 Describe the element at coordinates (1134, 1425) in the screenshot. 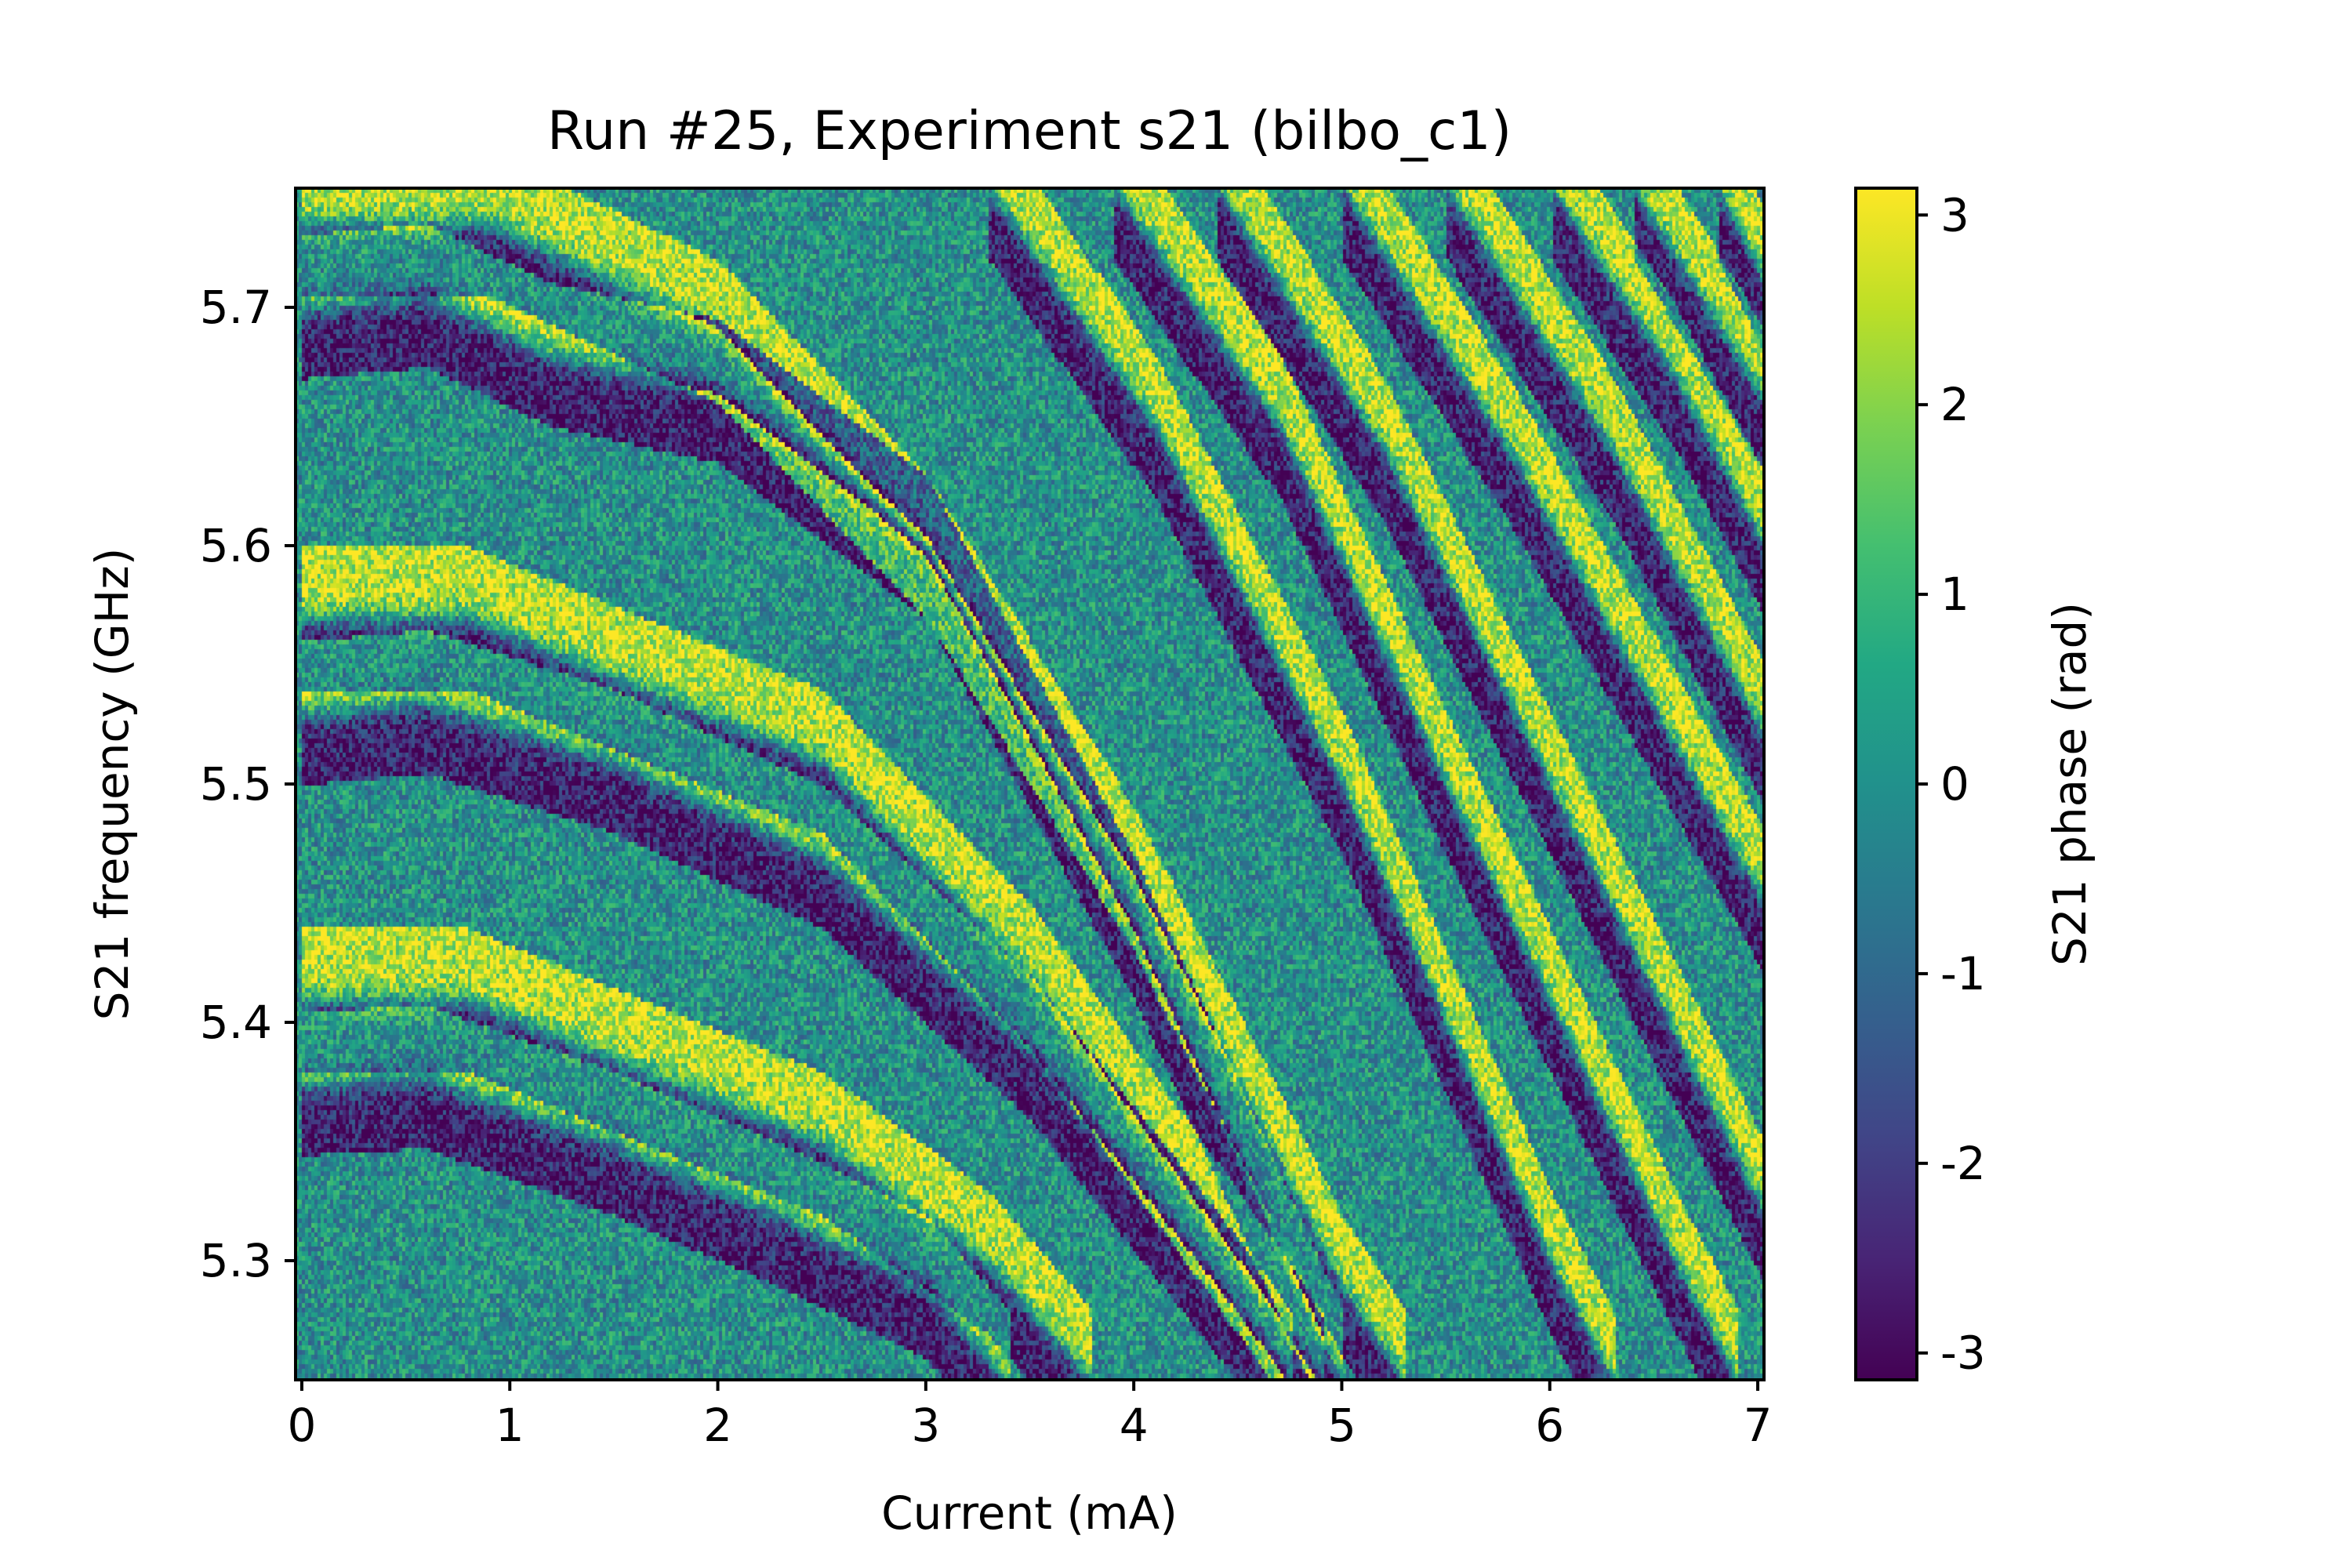

I see `x-tick-label: 4` at that location.